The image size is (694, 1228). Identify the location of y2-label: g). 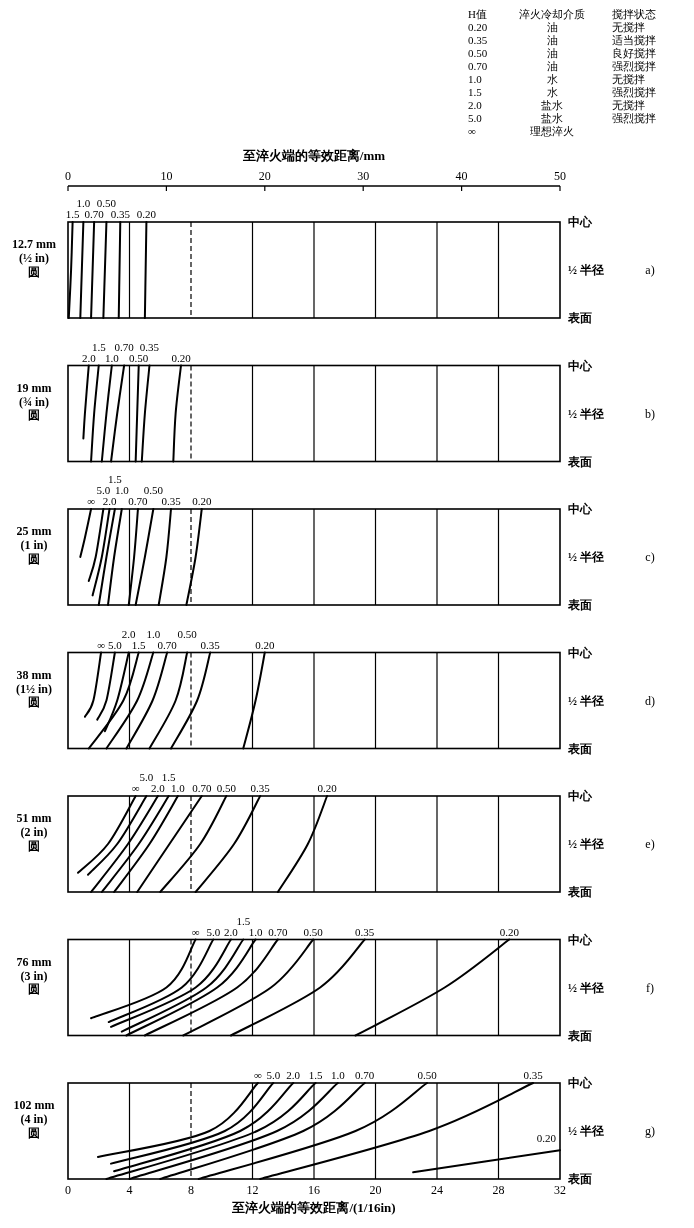
(650, 1131).